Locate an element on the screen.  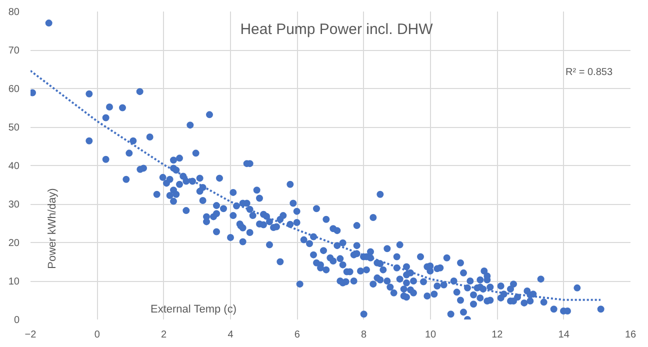
x-tick-label: 12 is located at coordinates (498, 335).